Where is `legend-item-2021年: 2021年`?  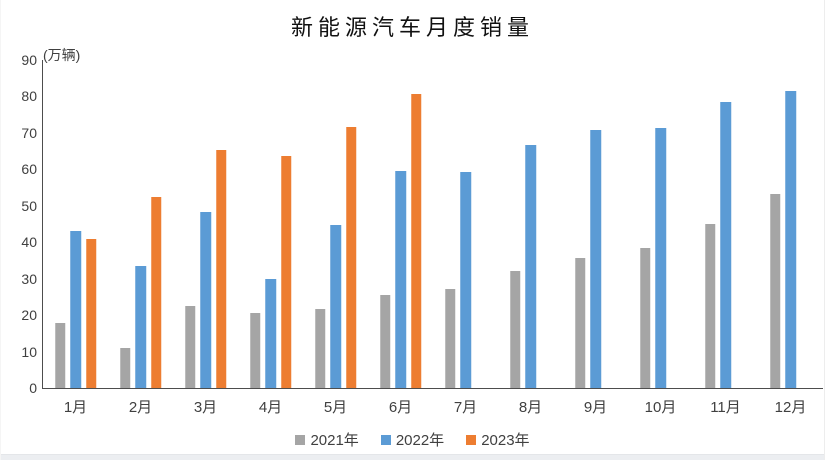
legend-item-2021年: 2021年 is located at coordinates (327, 439).